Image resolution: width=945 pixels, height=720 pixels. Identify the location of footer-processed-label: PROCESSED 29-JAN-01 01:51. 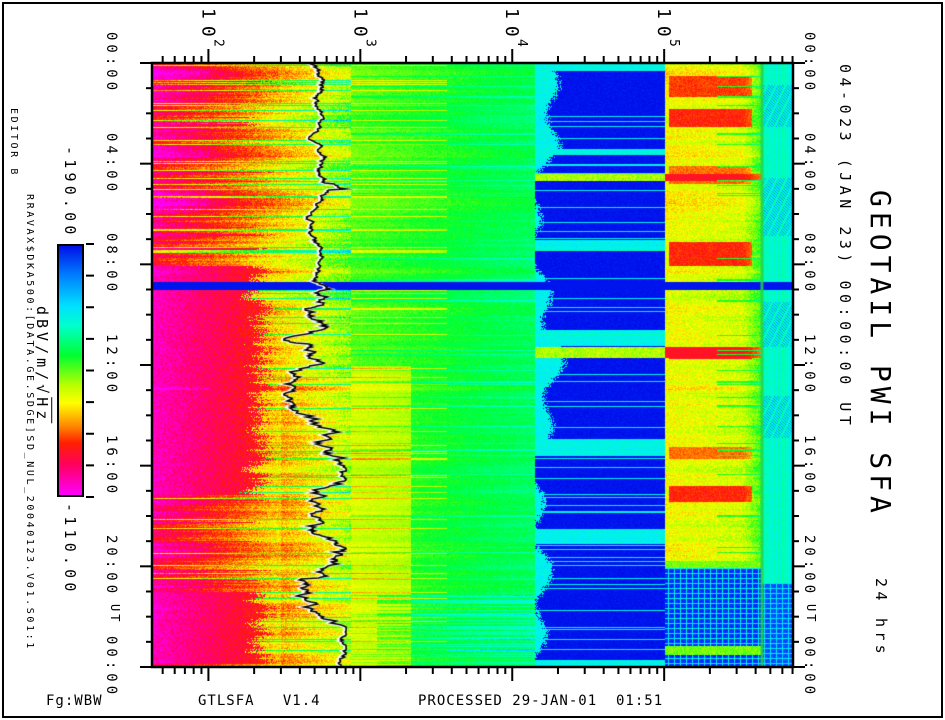
(541, 701).